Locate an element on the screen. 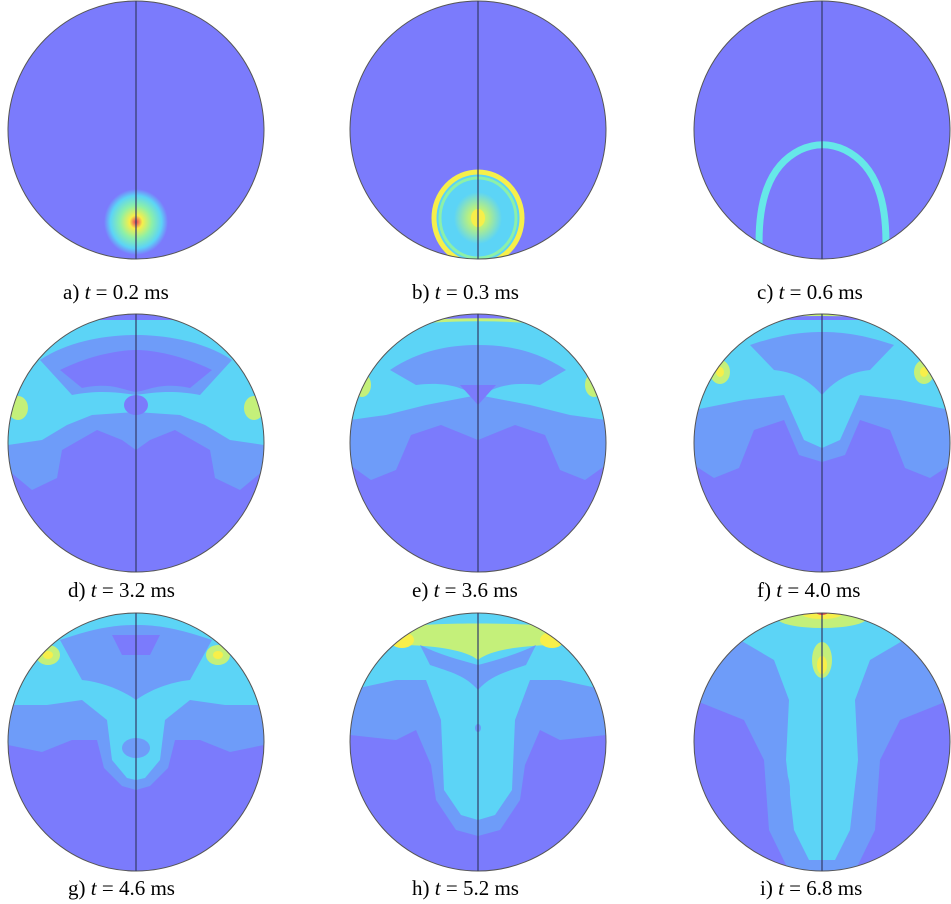 This screenshot has height=904, width=951. caption-e-unit: ms is located at coordinates (505, 590).